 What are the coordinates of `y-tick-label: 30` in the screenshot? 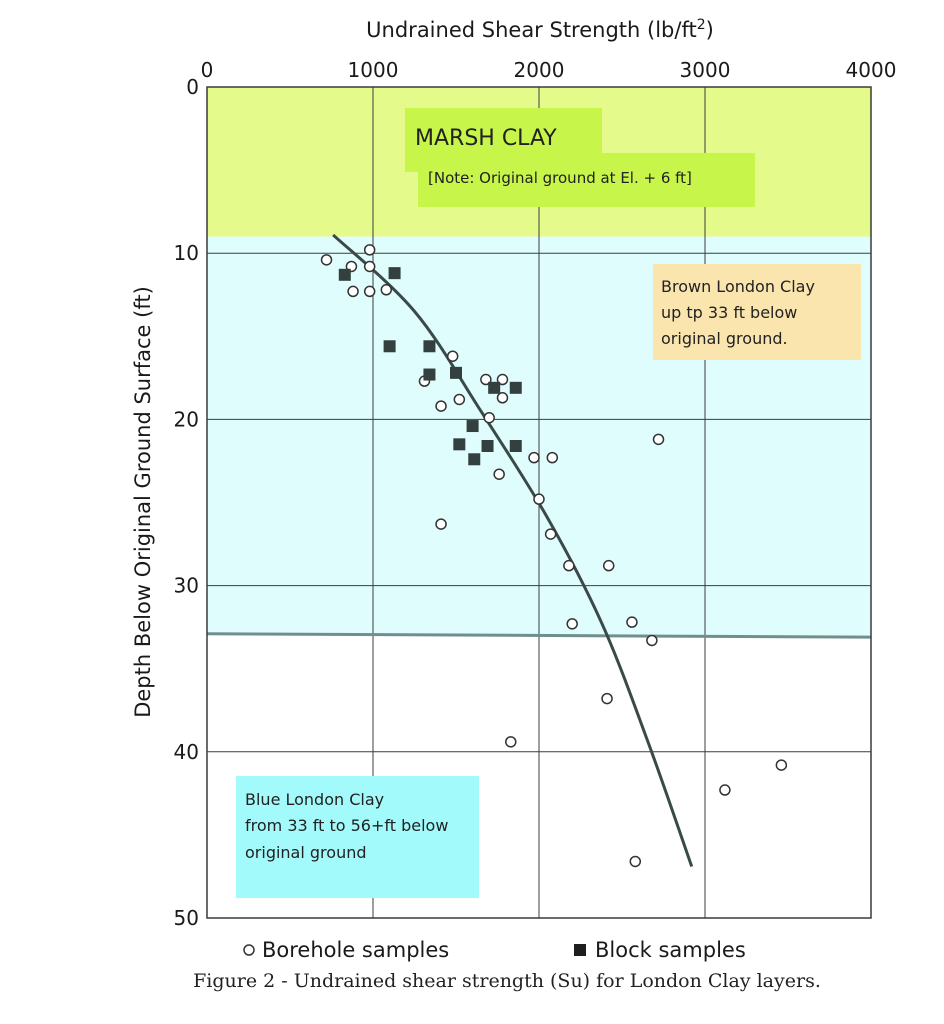 It's located at (186, 586).